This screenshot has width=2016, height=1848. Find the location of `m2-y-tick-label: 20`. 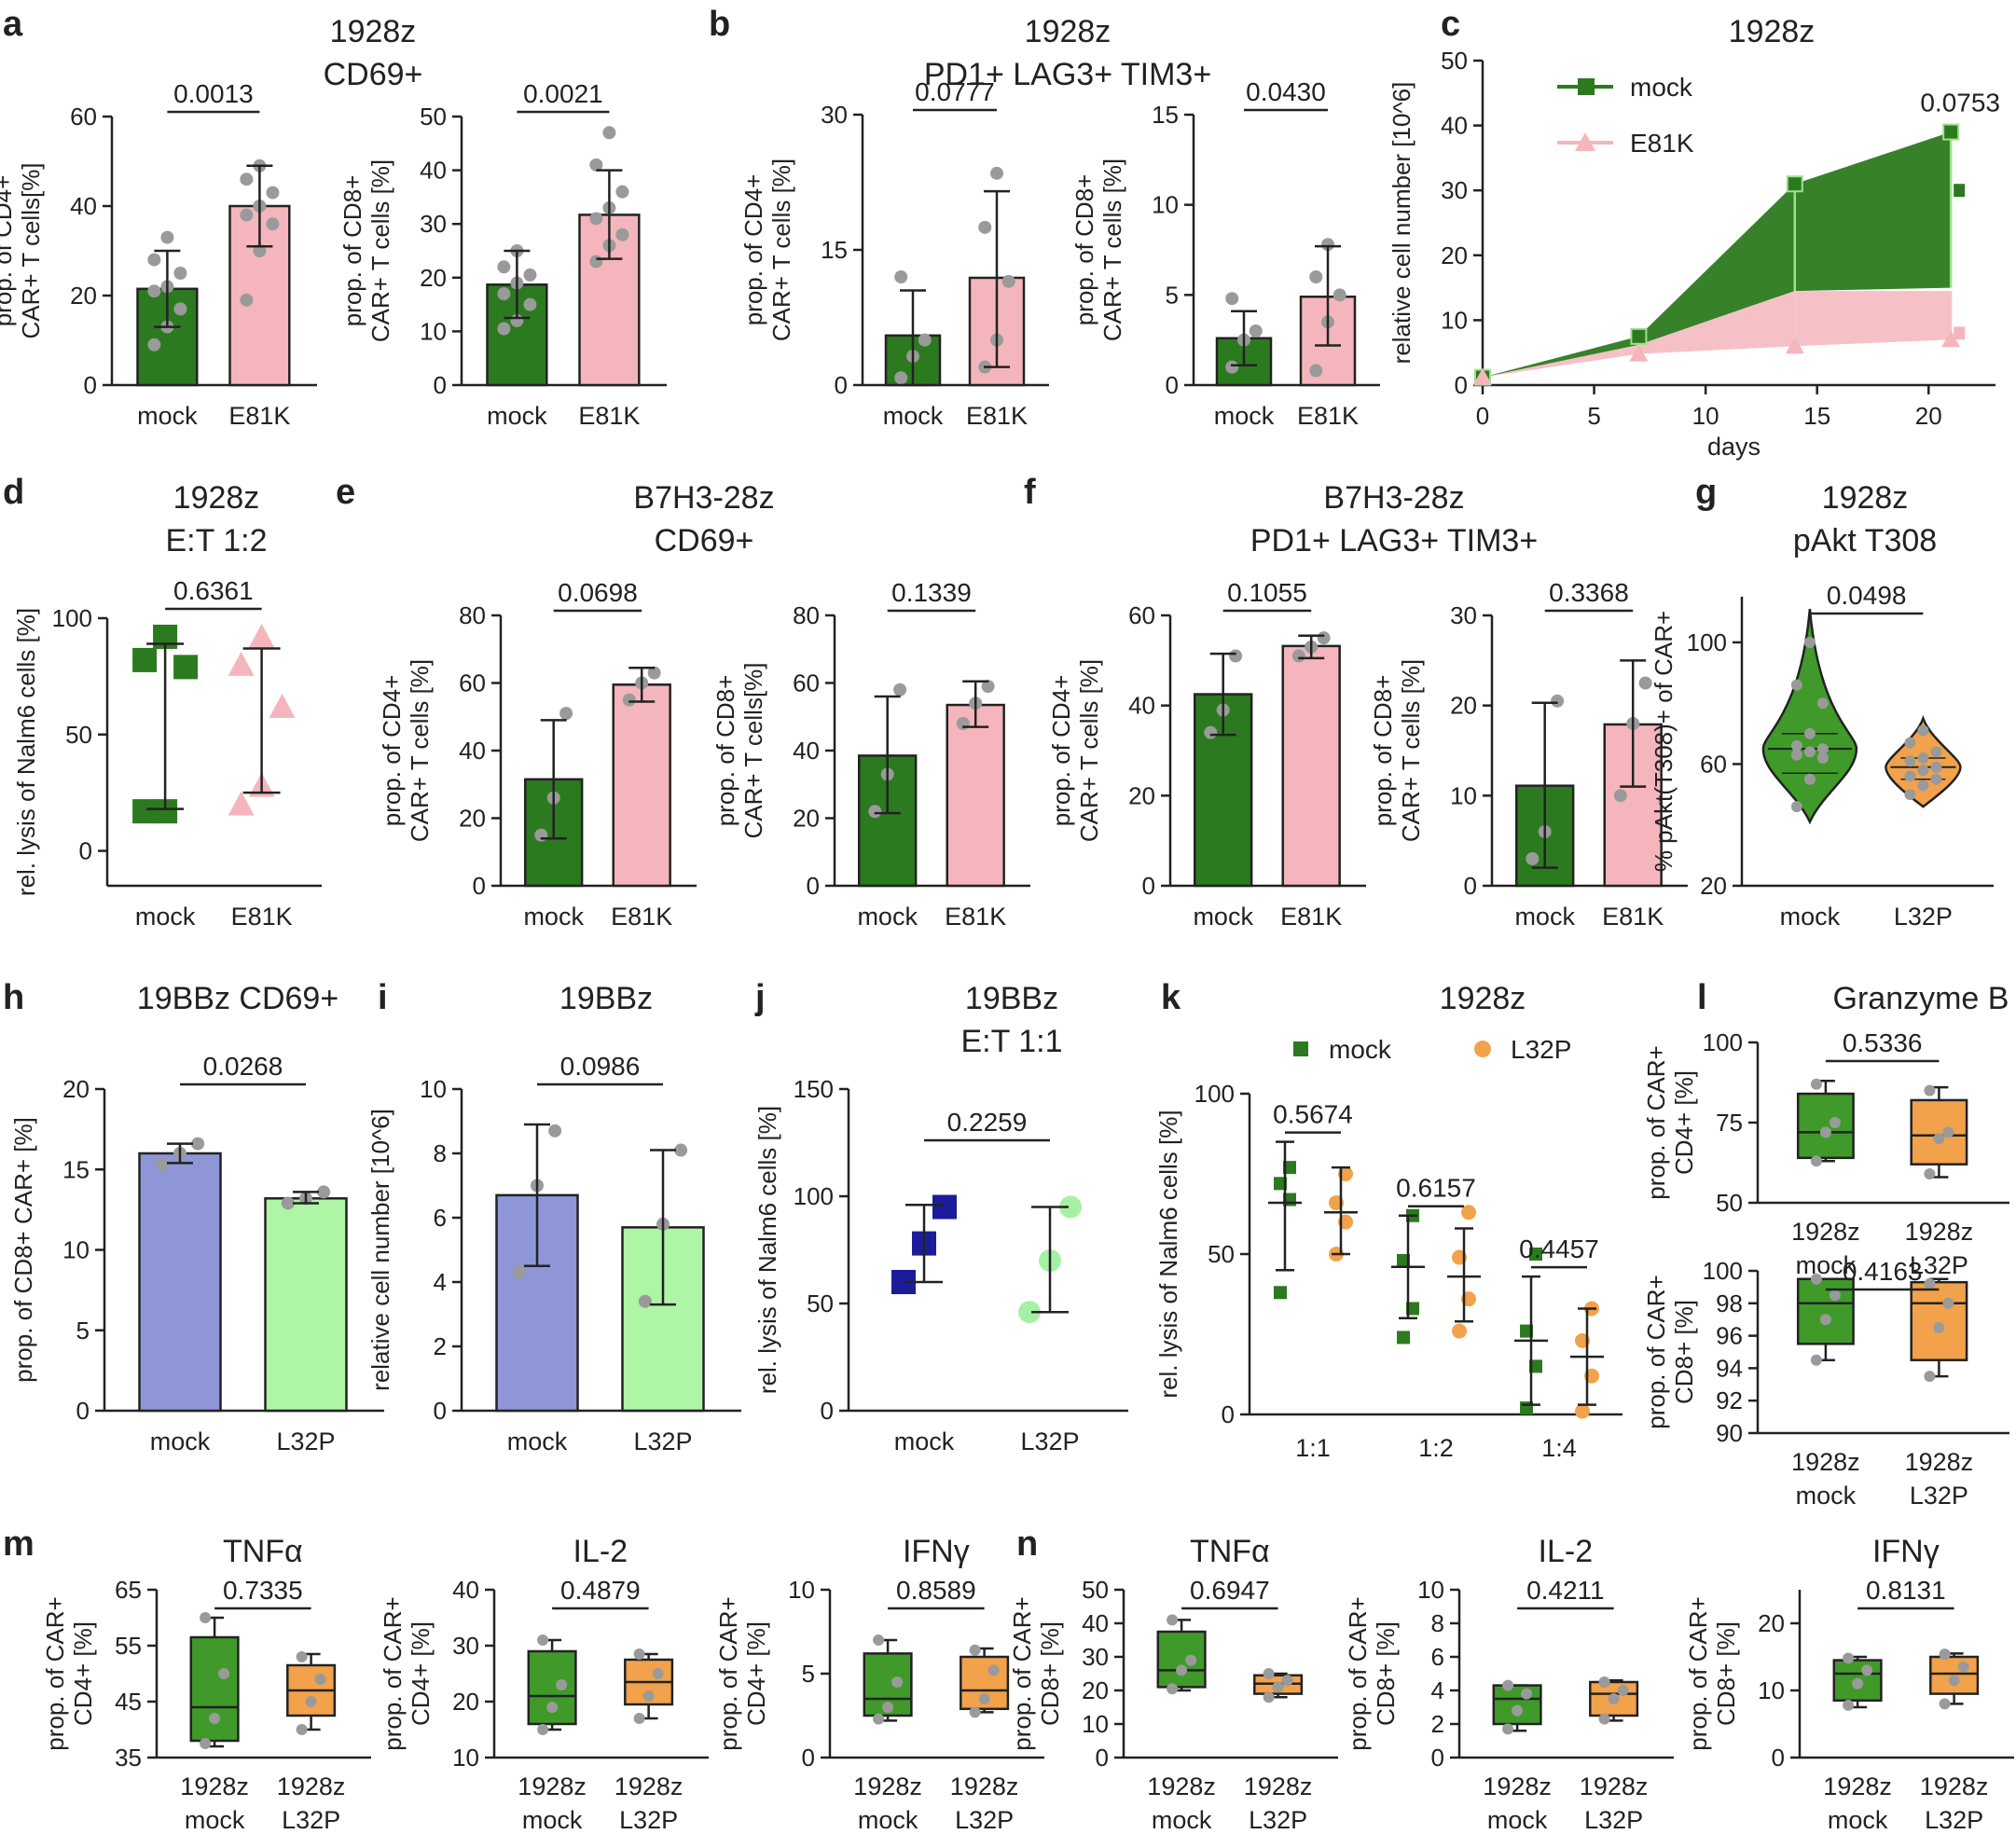

m2-y-tick-label: 20 is located at coordinates (465, 1702).